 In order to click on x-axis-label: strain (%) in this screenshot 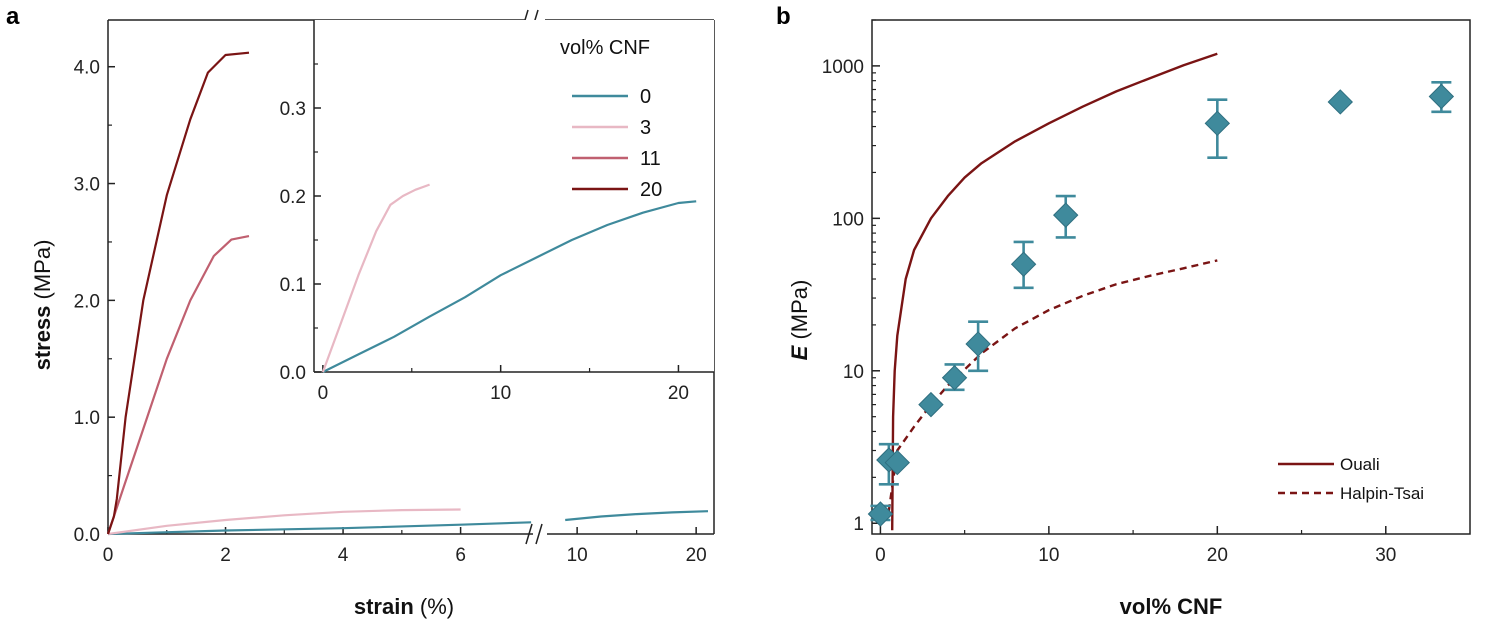, I will do `click(404, 606)`.